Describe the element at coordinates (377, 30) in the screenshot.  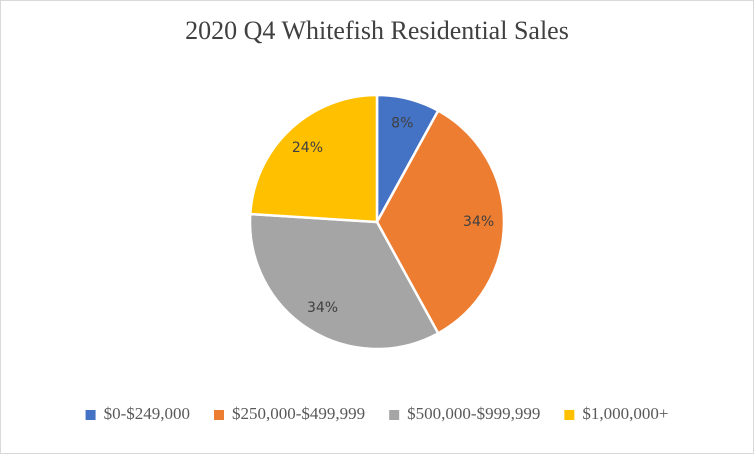
I see `chart-title: 2020 Q4 Whitefish Residential Sales` at that location.